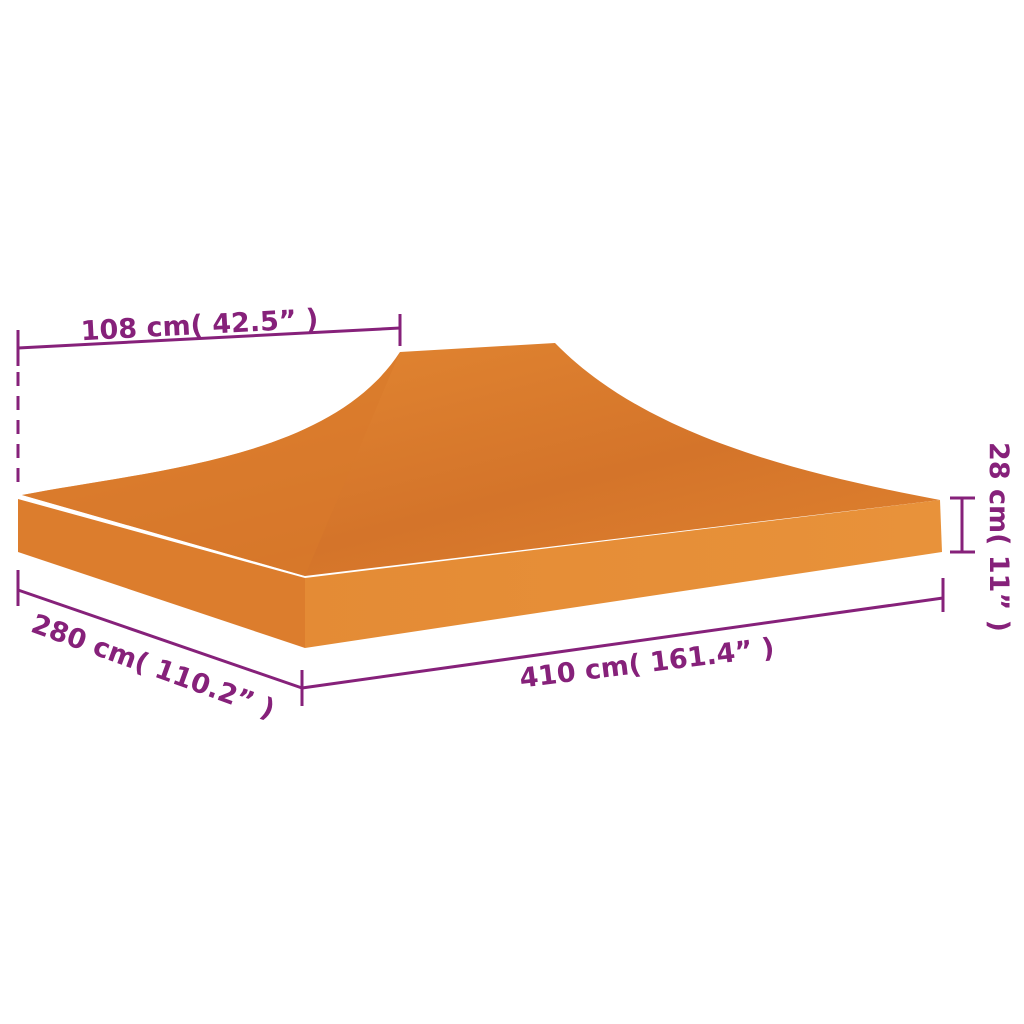 This screenshot has height=1024, width=1024. Describe the element at coordinates (623, 574) in the screenshot. I see `canopy-front-side` at that location.